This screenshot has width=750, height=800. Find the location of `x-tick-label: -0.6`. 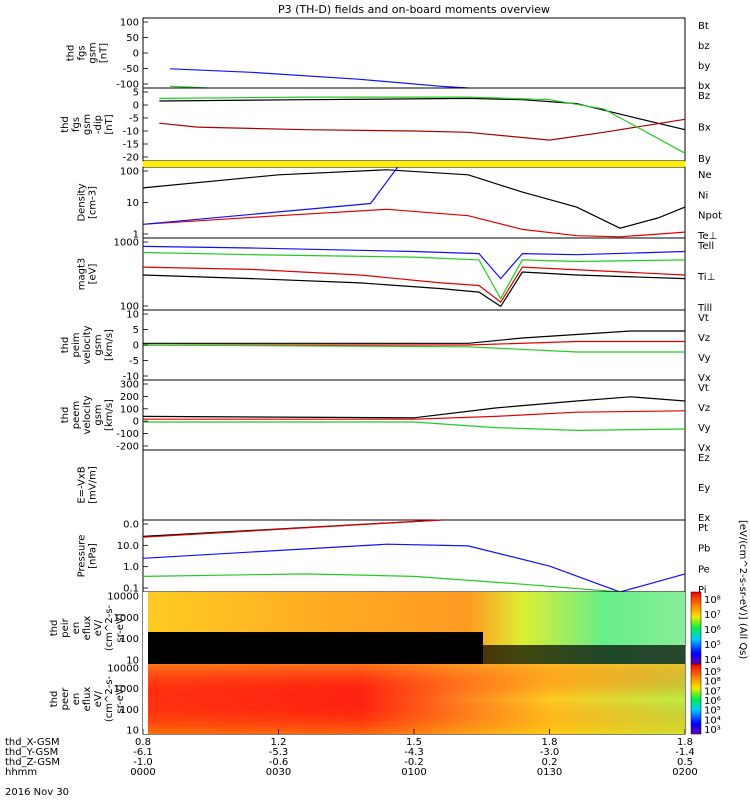

x-tick-label: -0.6 is located at coordinates (279, 762).